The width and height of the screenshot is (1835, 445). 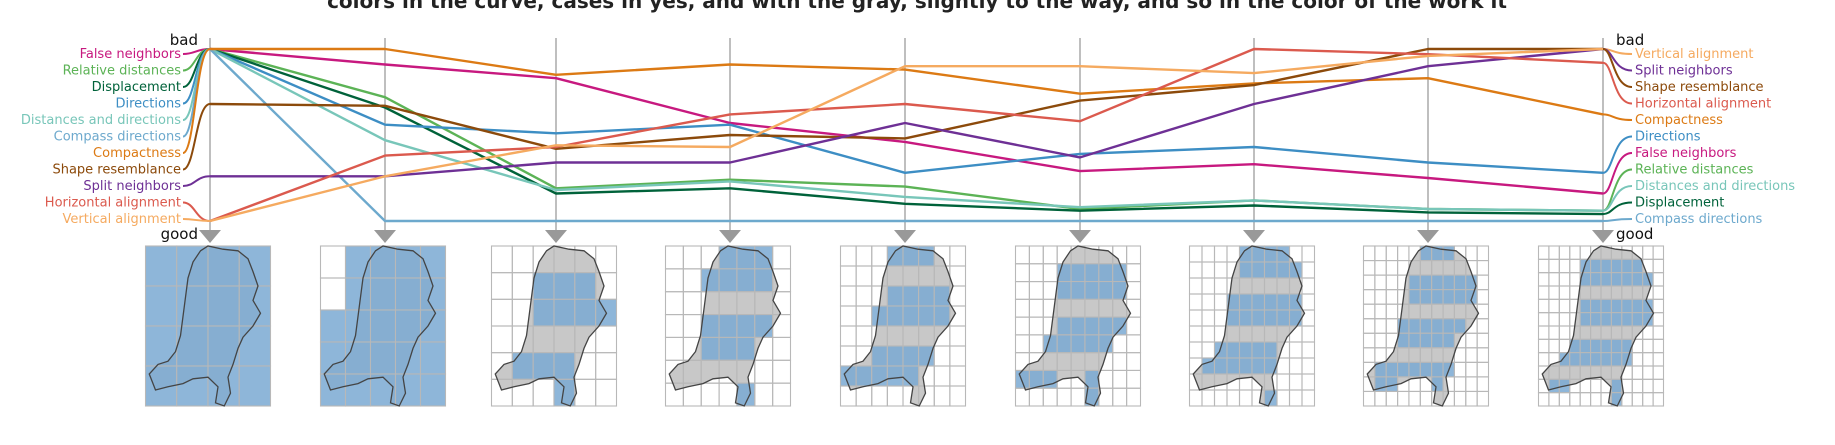 What do you see at coordinates (1617, 117) in the screenshot?
I see `right-legend-connector` at bounding box center [1617, 117].